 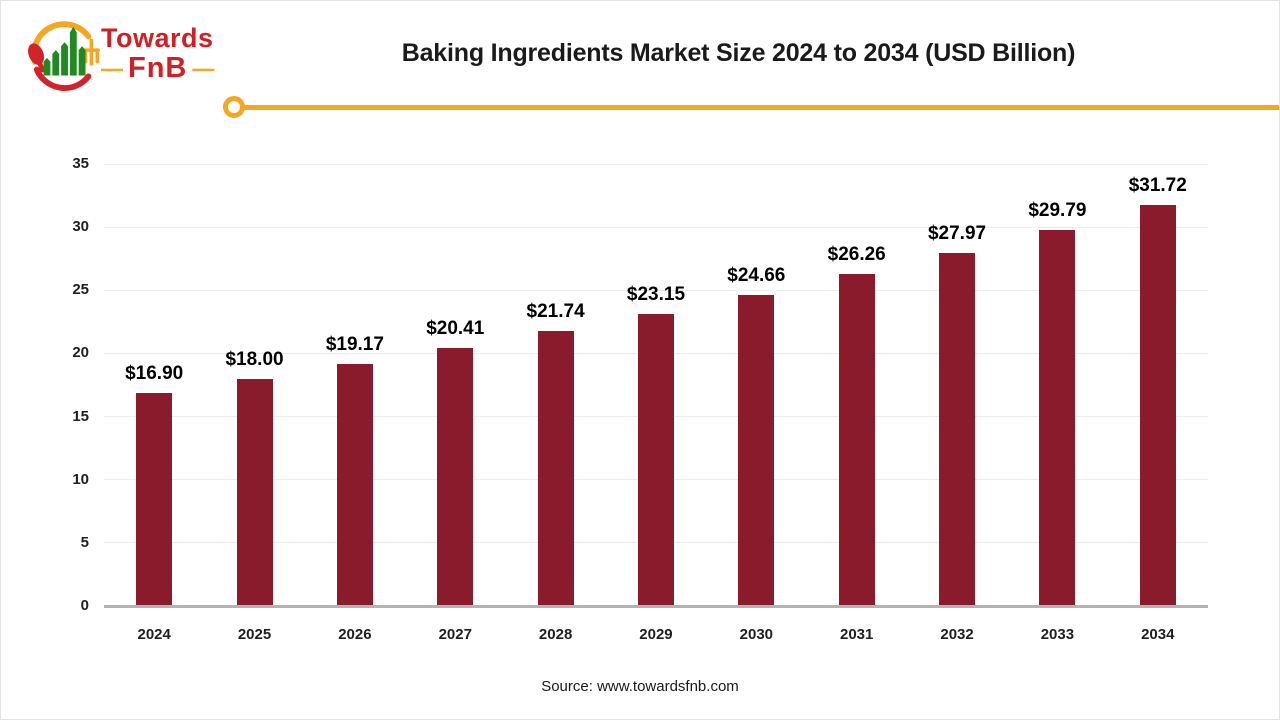 I want to click on y-tick-label-10: 10, so click(x=80, y=479).